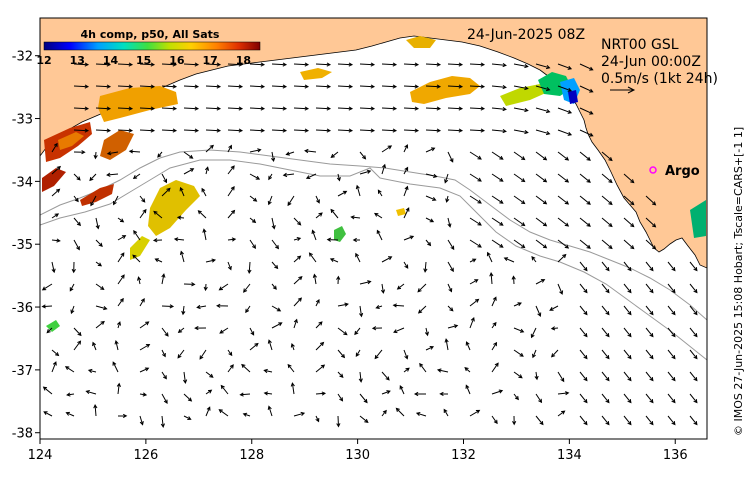 Image resolution: width=750 pixels, height=500 pixels. What do you see at coordinates (22, 371) in the screenshot?
I see `y-tick-label: -37` at bounding box center [22, 371].